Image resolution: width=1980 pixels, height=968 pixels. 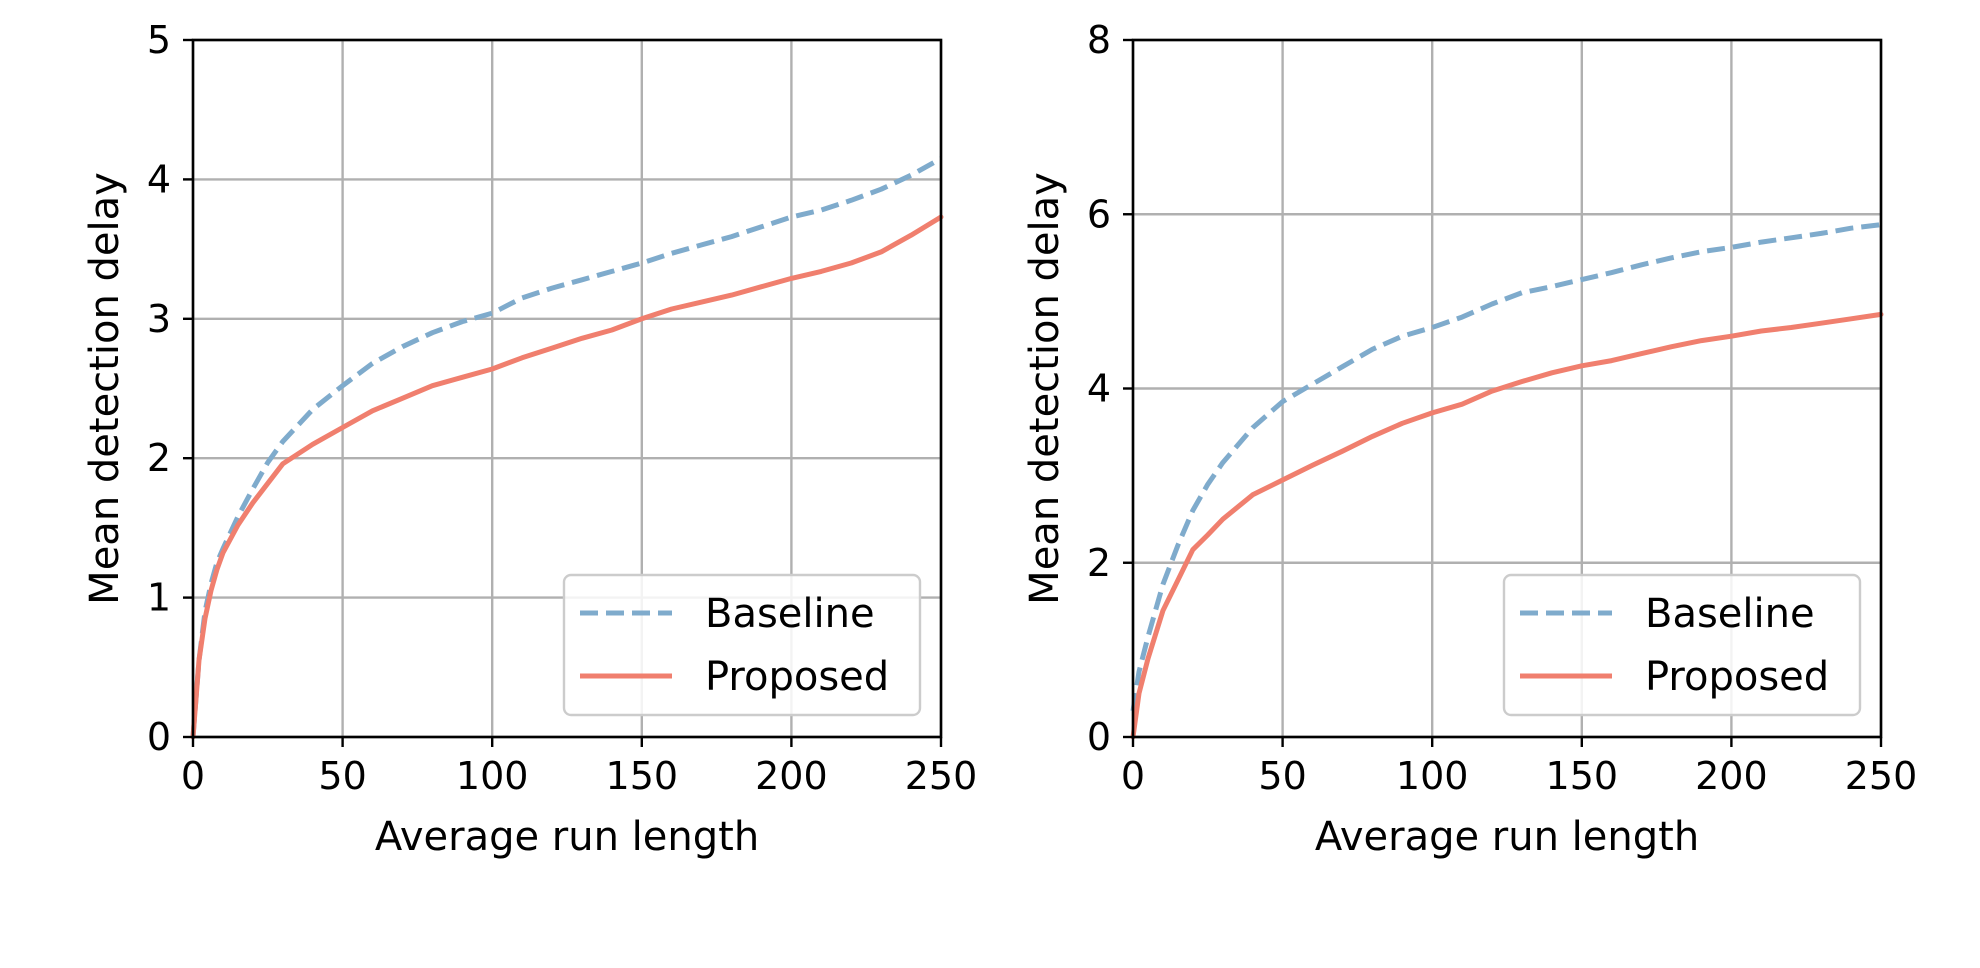 I want to click on y-tick-label: 5, so click(x=159, y=40).